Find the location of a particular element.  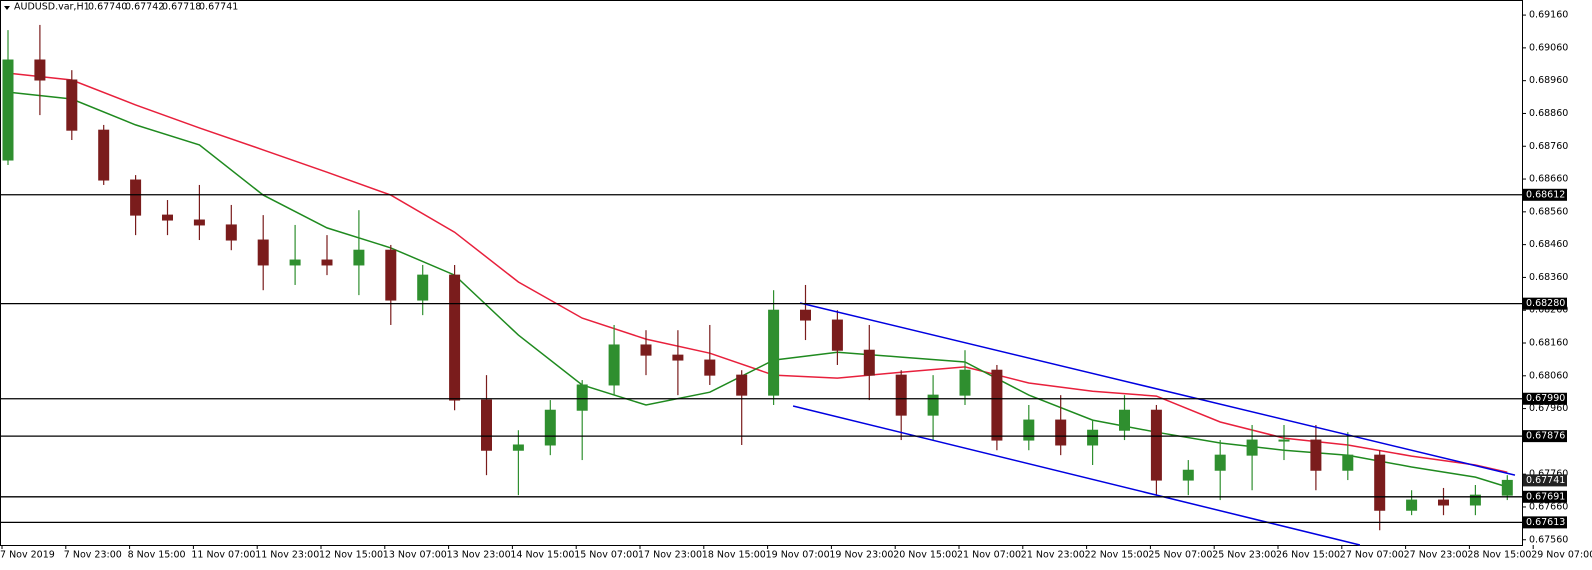

menu-icon is located at coordinates (7, 8).